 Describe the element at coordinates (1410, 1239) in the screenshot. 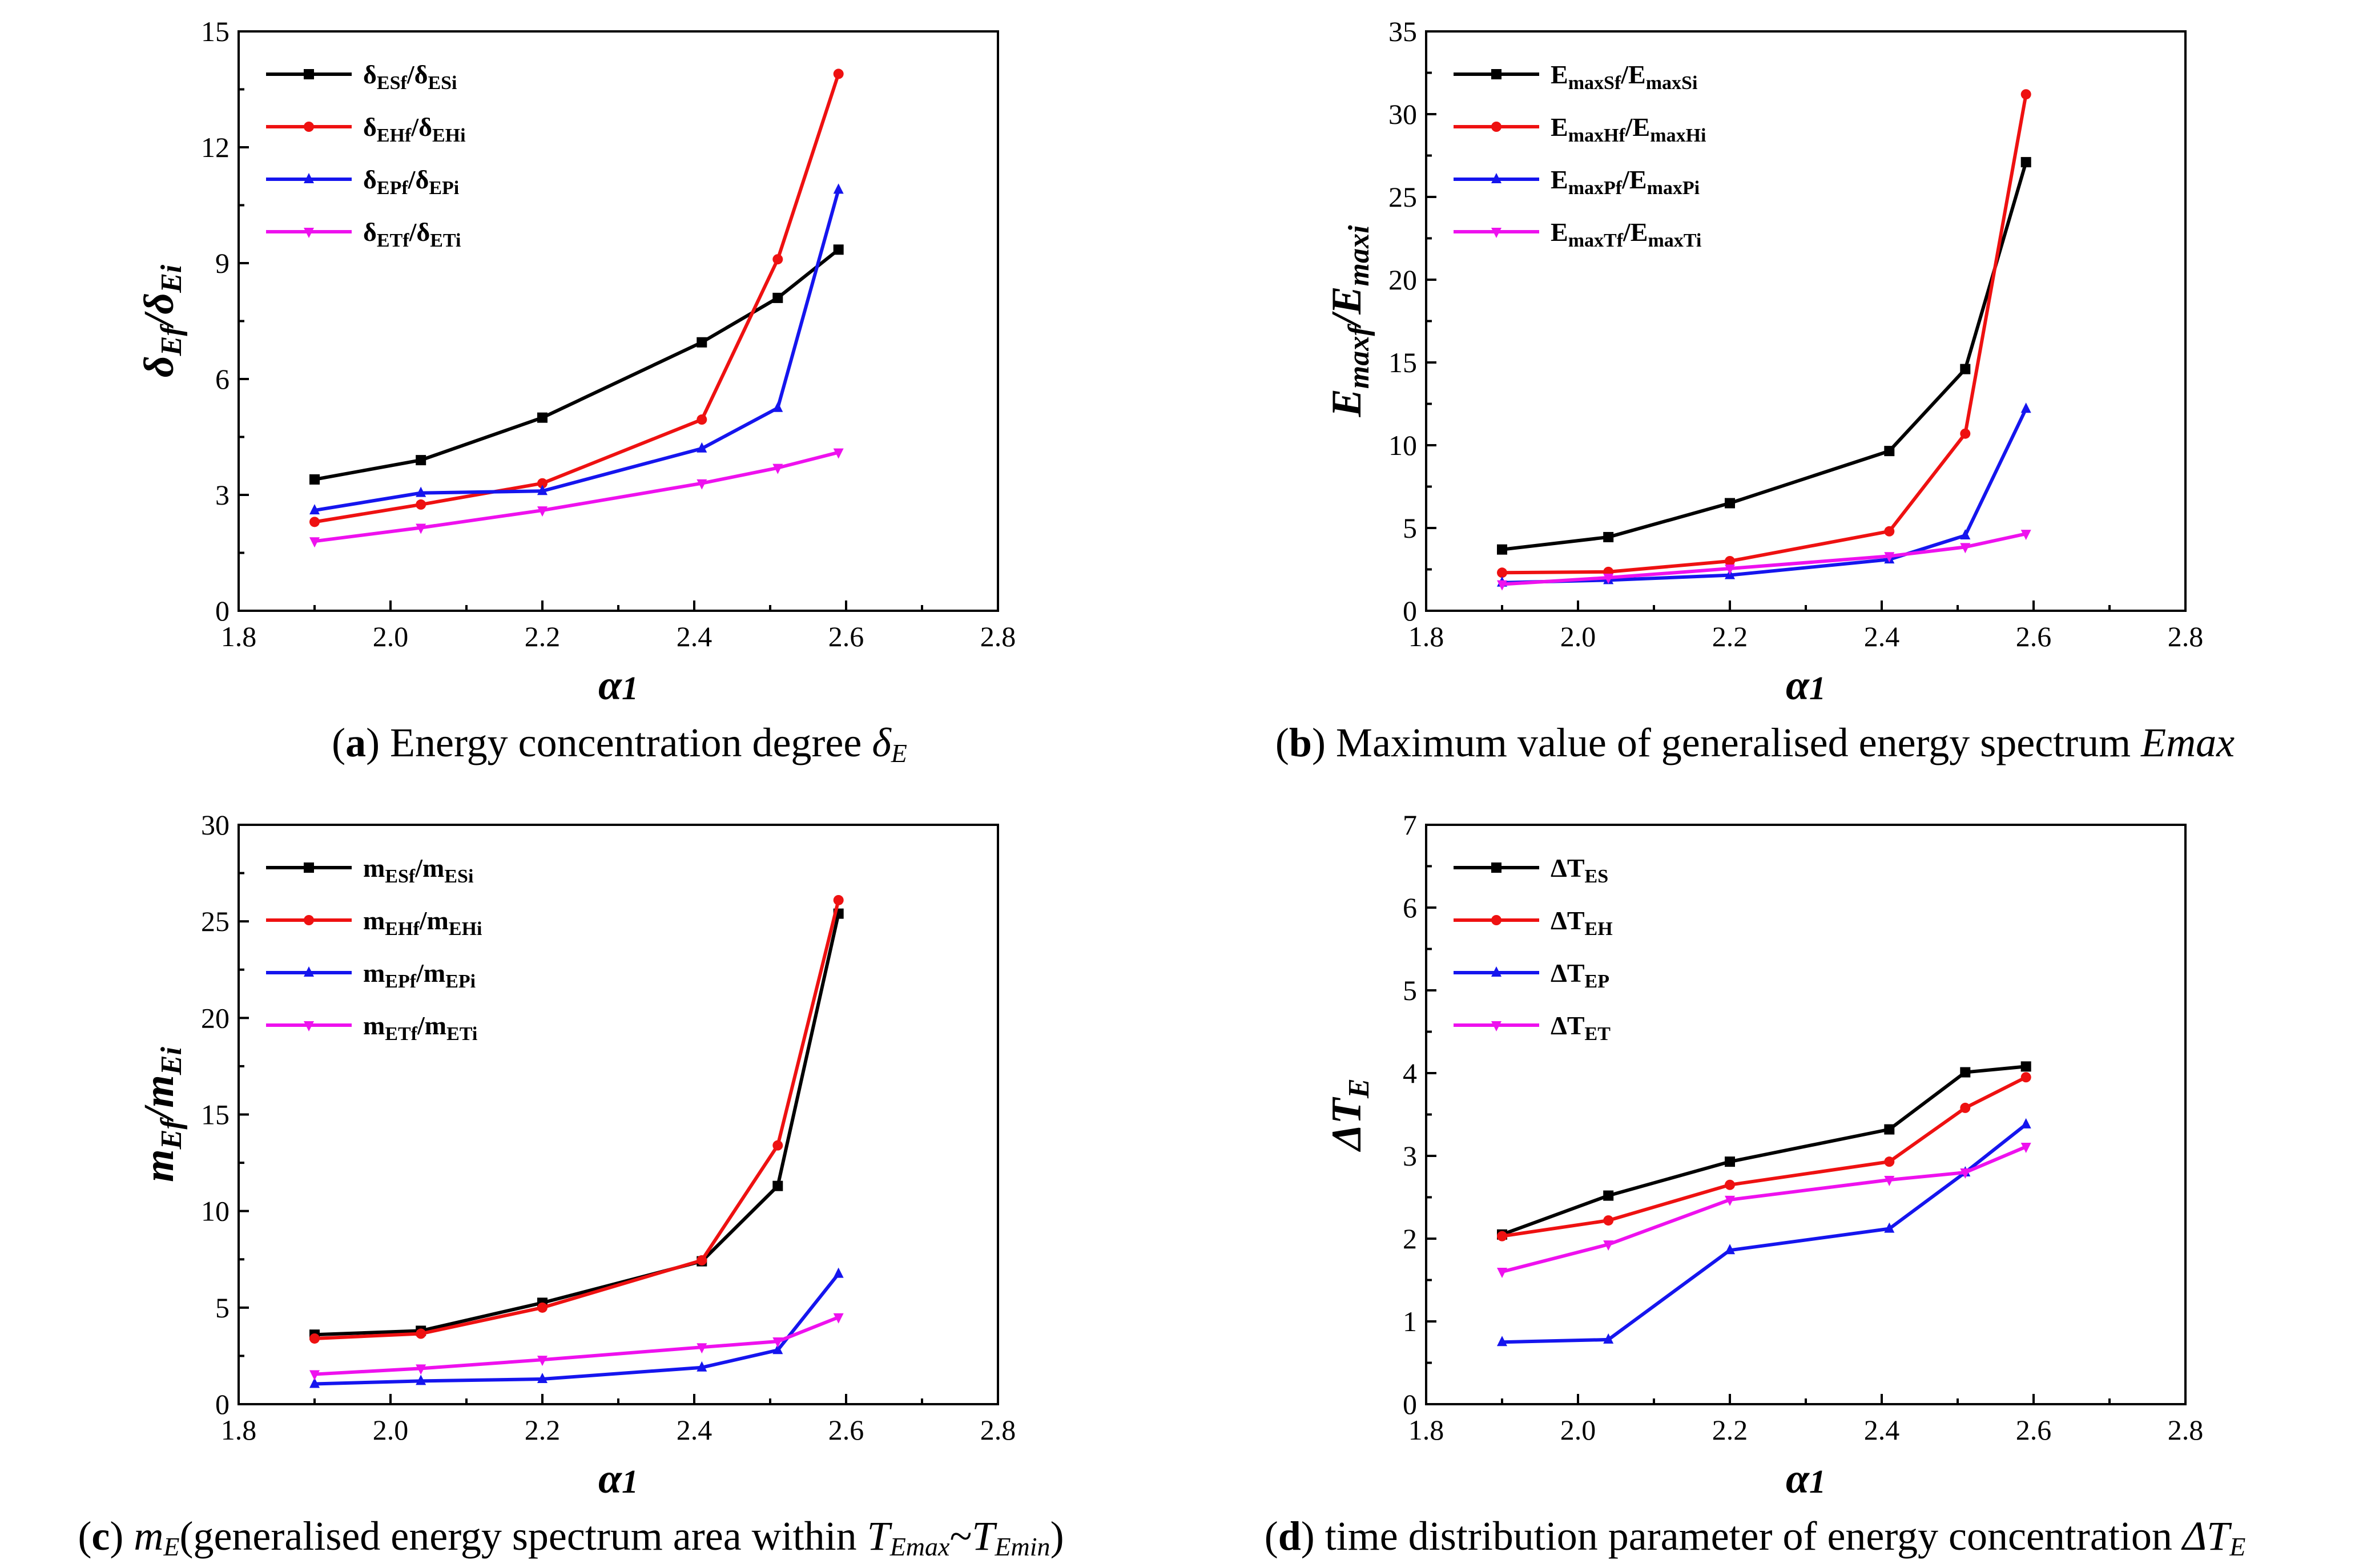

I see `y-tick-label: 2` at that location.